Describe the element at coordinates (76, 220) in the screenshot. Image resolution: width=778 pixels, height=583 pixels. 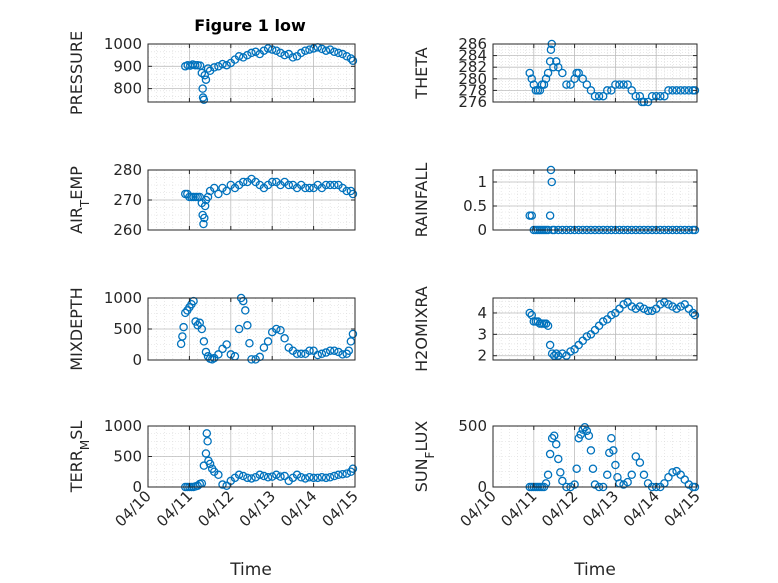
I see `y-axis-label-main: AIR` at that location.